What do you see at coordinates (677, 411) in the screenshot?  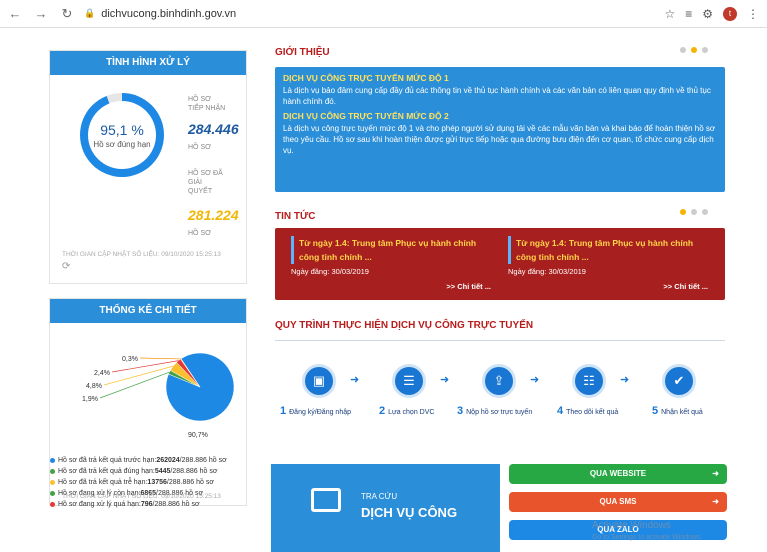 I see `step-5-label: 5 Nhận kết quả` at bounding box center [677, 411].